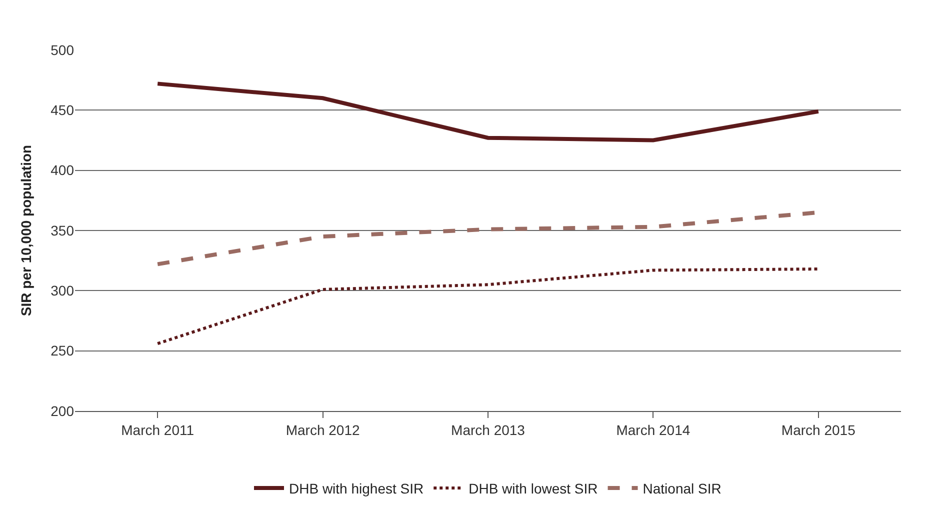 The image size is (941, 516). I want to click on y-tick-label: 450, so click(62, 110).